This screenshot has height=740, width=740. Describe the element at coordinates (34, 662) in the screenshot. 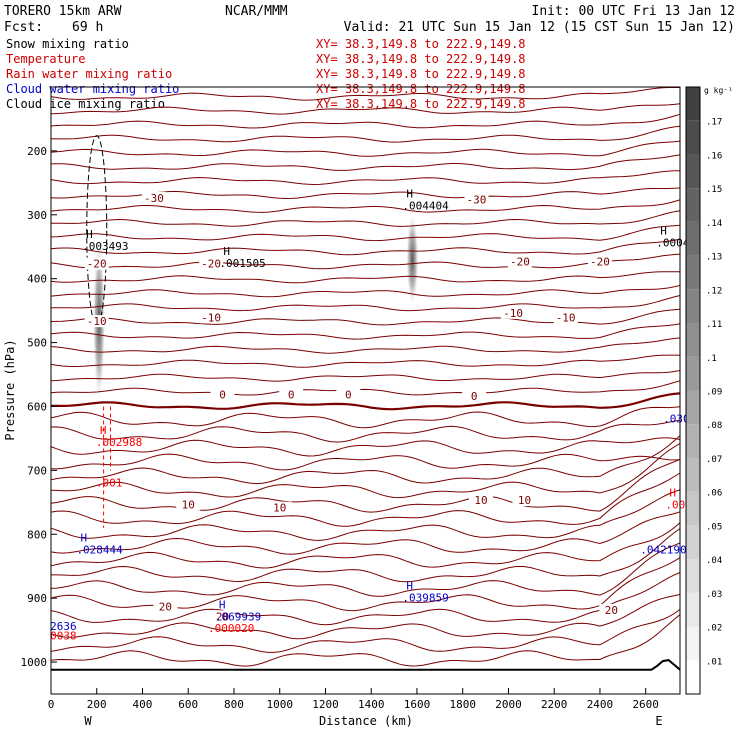

I see `y-tick-label: 1000` at that location.